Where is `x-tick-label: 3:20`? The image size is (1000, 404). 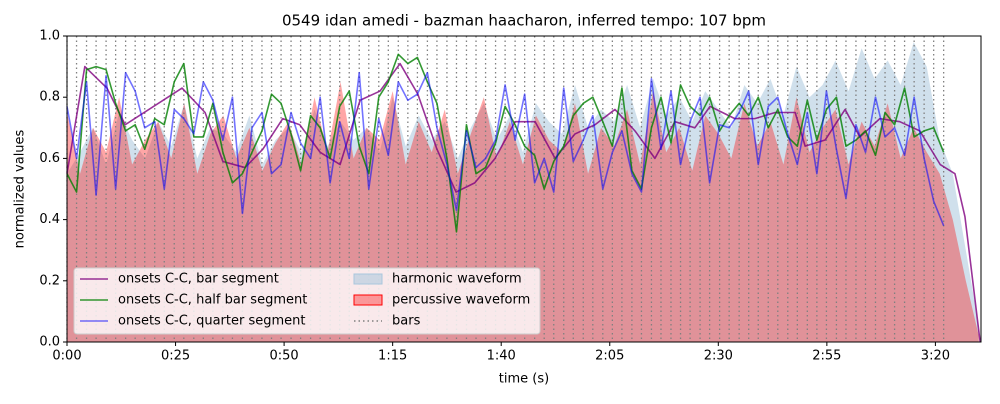
x-tick-label: 3:20 is located at coordinates (935, 356).